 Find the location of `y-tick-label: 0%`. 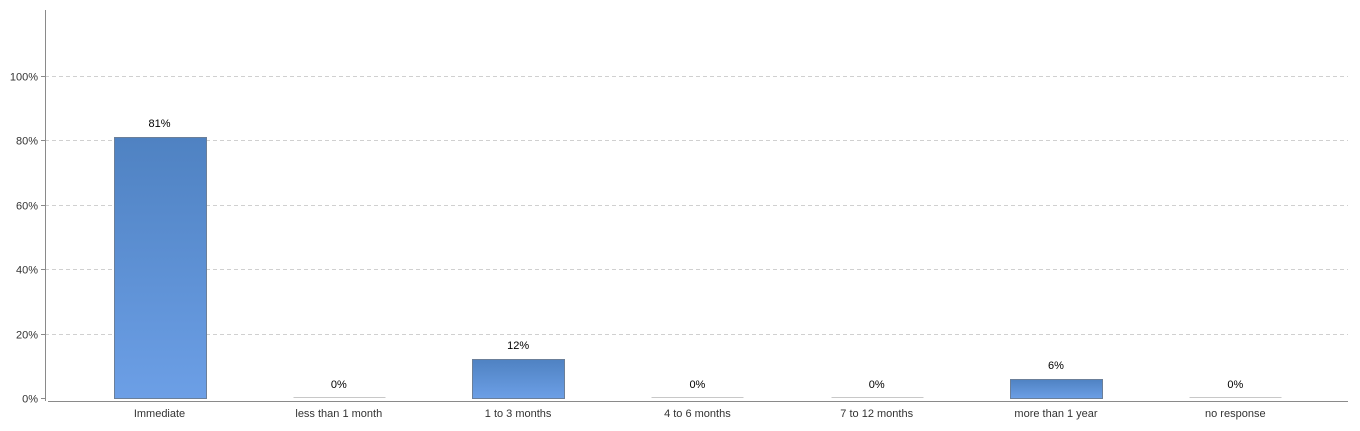

y-tick-label: 0% is located at coordinates (30, 400).